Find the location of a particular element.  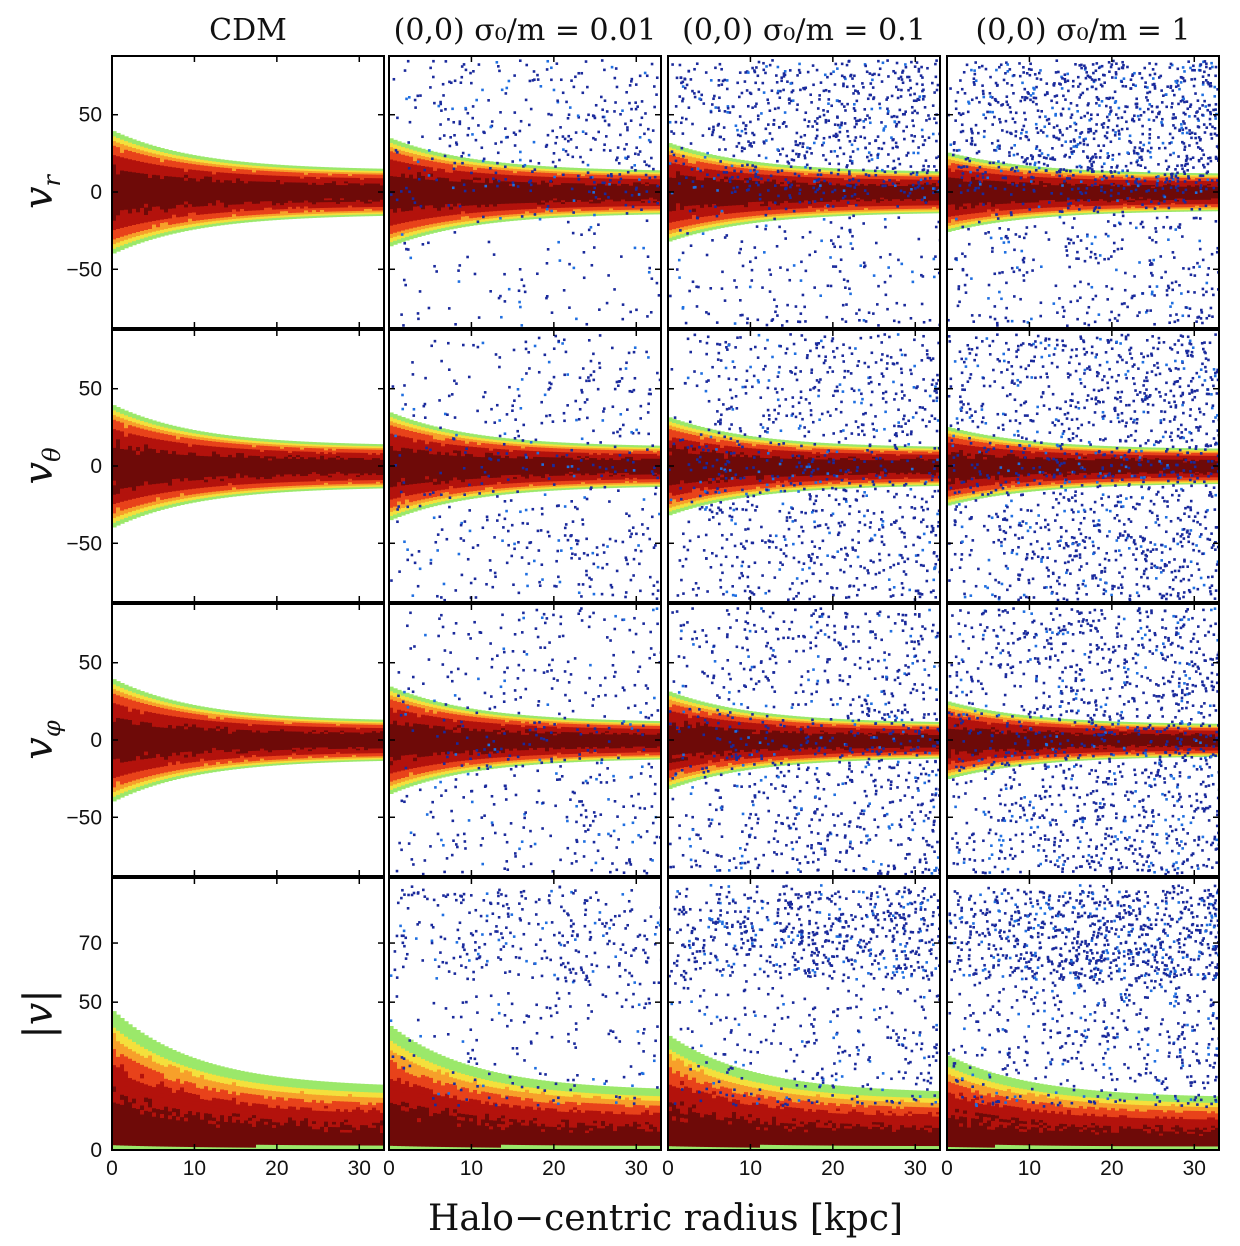

row-label-vabs: |v| is located at coordinates (39, 1014).